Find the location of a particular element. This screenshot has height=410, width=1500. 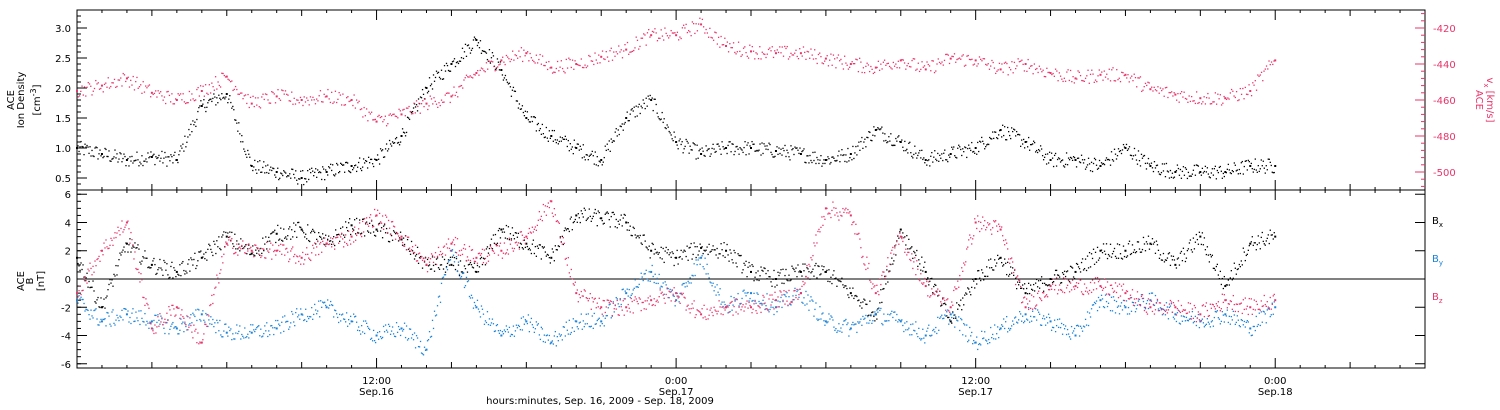

density-y-tick-label: 2.5 is located at coordinates (63, 59).